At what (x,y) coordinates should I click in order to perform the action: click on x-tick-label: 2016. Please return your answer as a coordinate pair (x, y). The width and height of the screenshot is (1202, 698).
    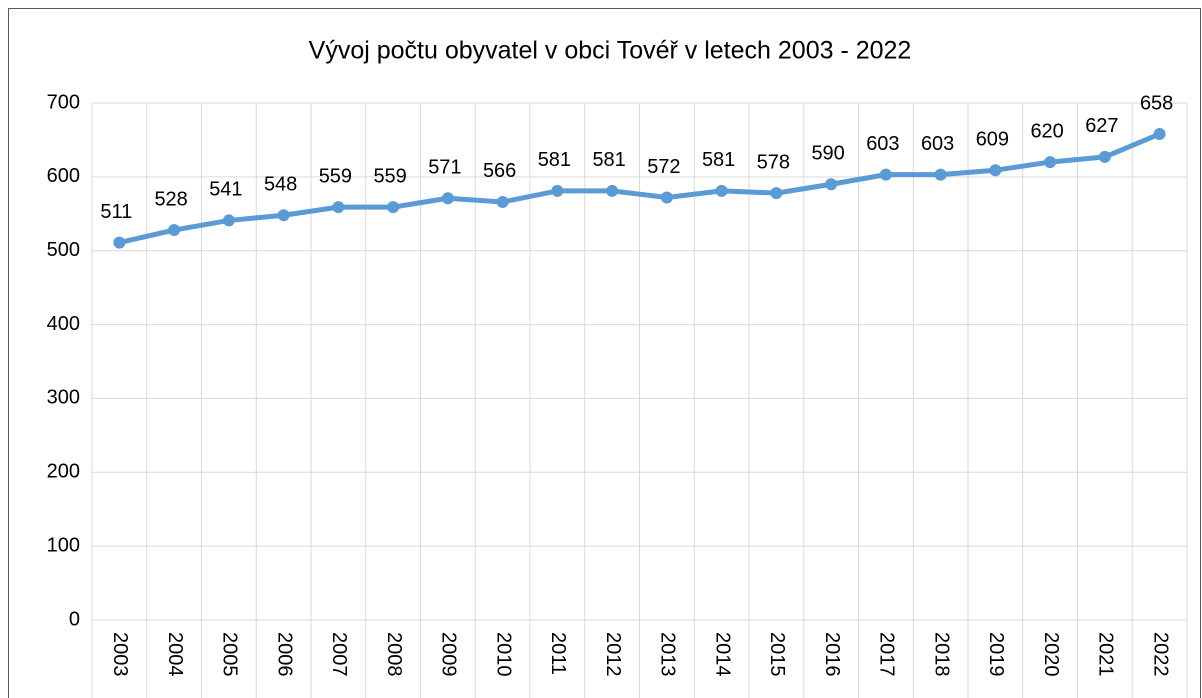
    Looking at the image, I should click on (832, 654).